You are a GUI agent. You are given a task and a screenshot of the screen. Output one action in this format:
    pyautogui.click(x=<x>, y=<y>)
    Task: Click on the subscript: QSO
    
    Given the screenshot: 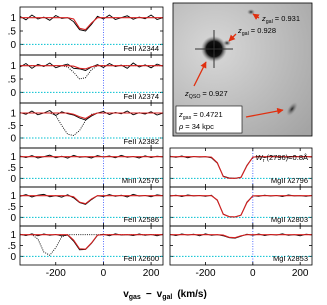 What is the action you would take?
    pyautogui.click(x=195, y=97)
    